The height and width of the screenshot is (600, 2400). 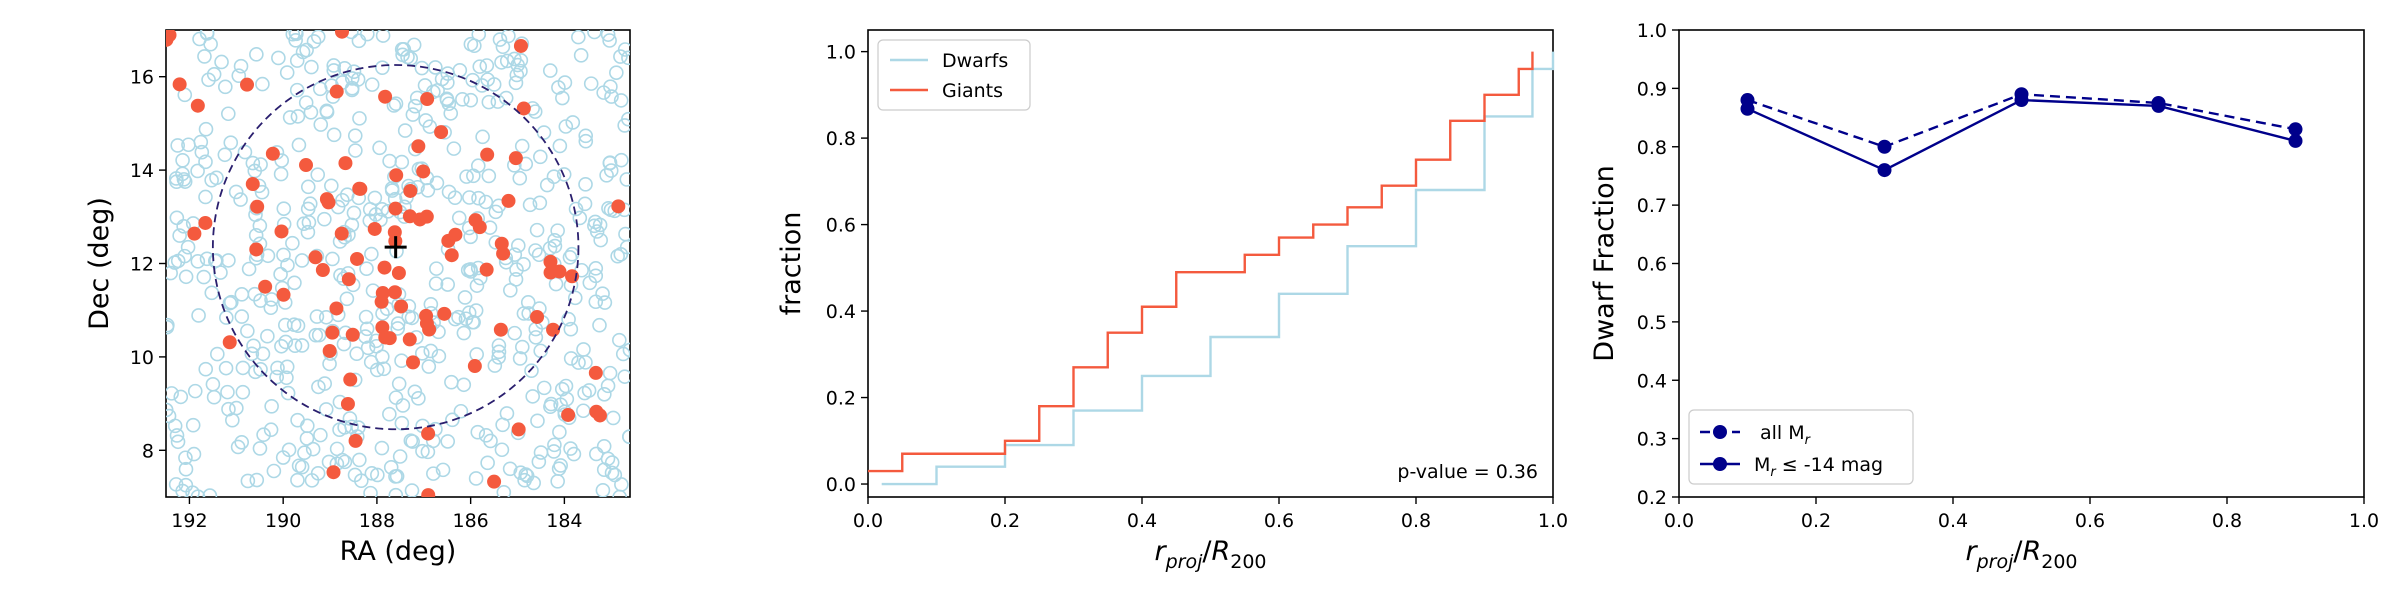 I want to click on y-tick-label: 0.7, so click(x=1652, y=206).